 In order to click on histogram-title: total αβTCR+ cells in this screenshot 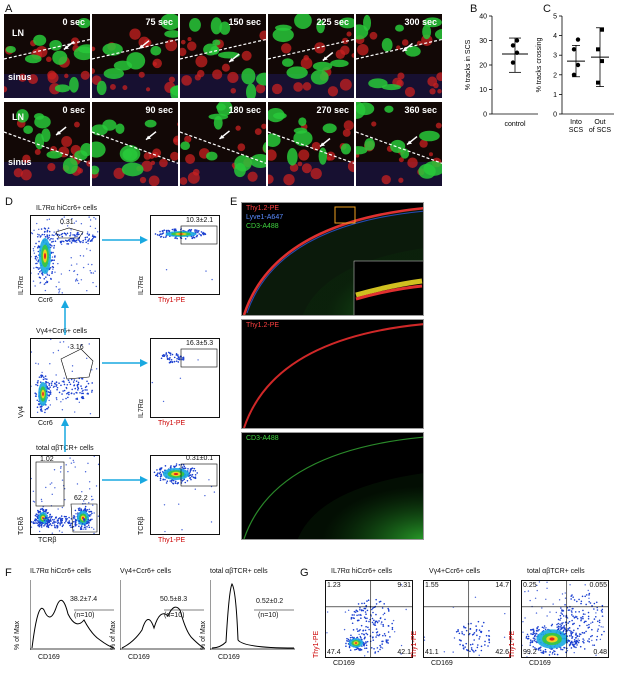, I will do `click(239, 571)`.